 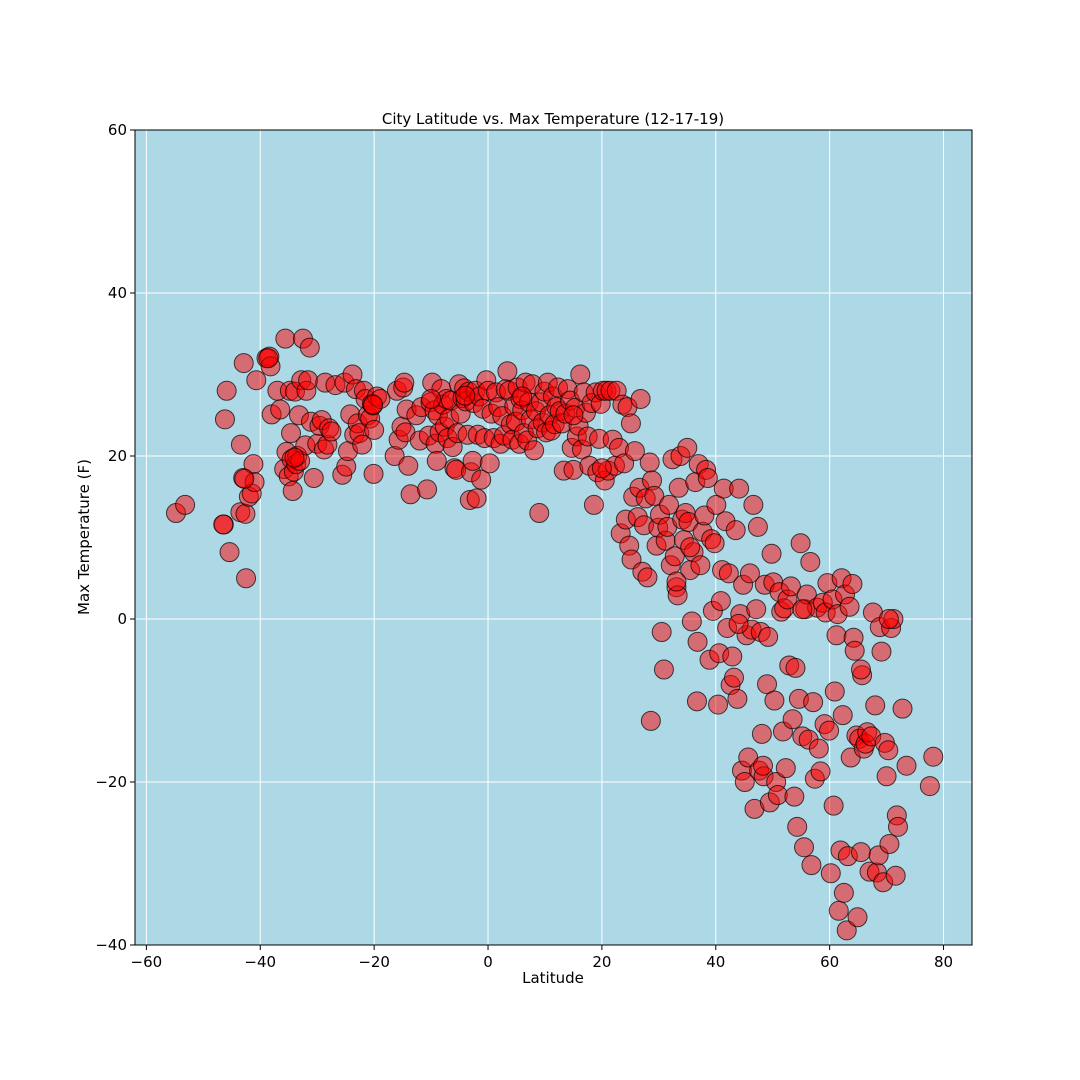 I want to click on x-axis-label: Latitude, so click(x=553, y=978).